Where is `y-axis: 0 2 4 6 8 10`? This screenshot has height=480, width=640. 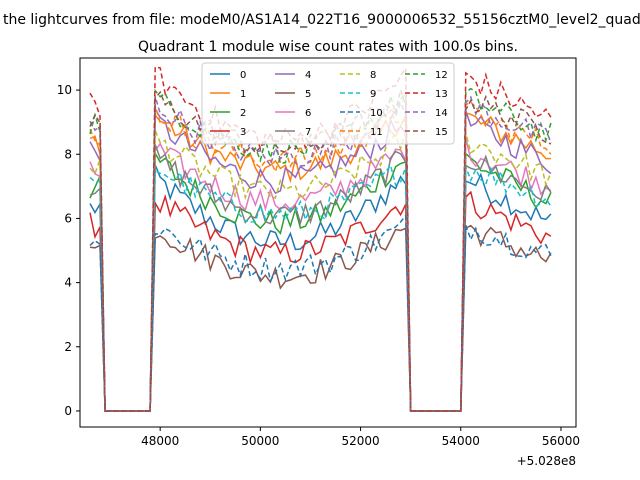 y-axis: 0 2 4 6 8 10 is located at coordinates (68, 250).